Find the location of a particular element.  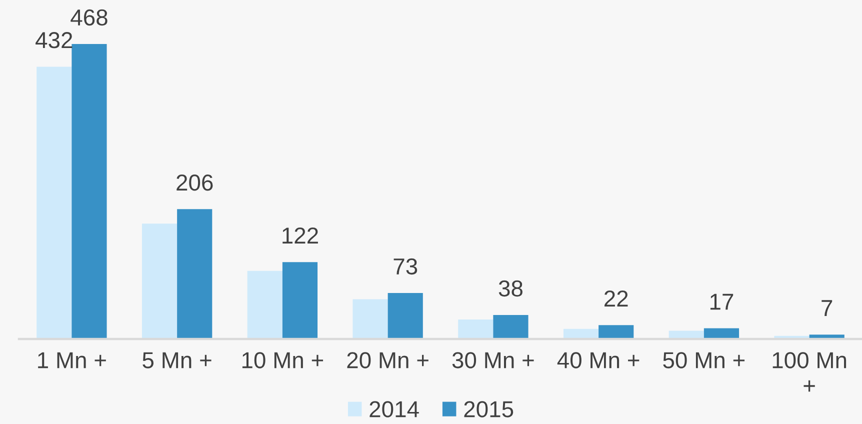

data-label: 17 is located at coordinates (722, 302).